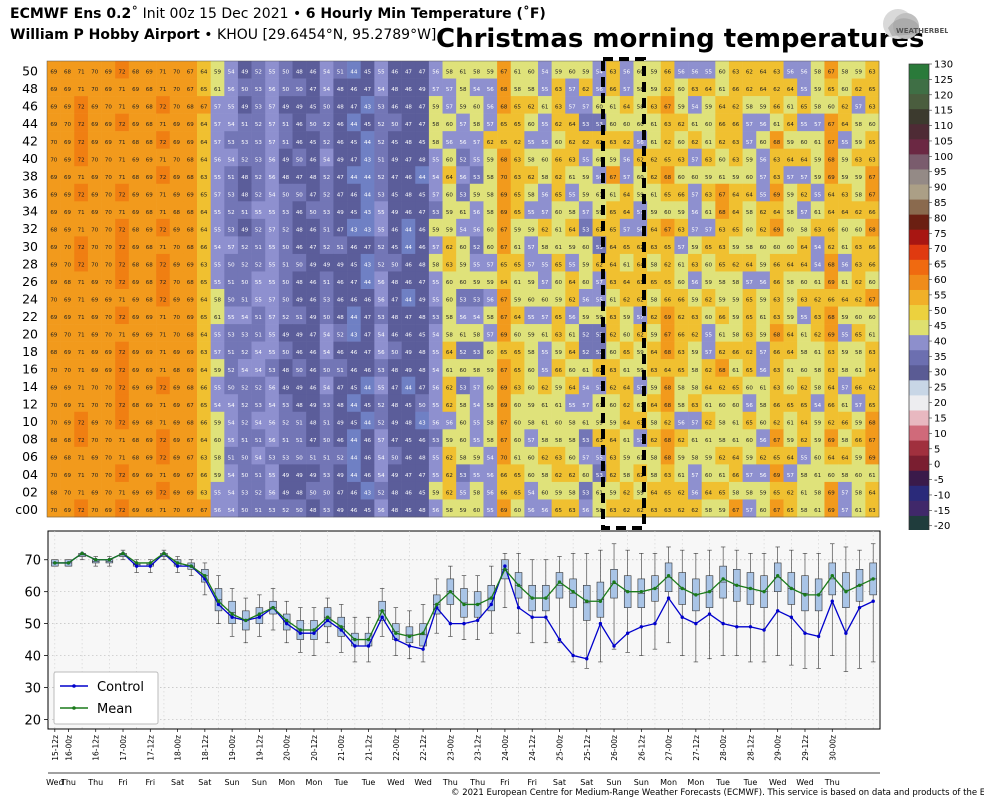 The image size is (984, 808). Describe the element at coordinates (176, 248) in the screenshot. I see `heatmap-cell-value: 70` at that location.